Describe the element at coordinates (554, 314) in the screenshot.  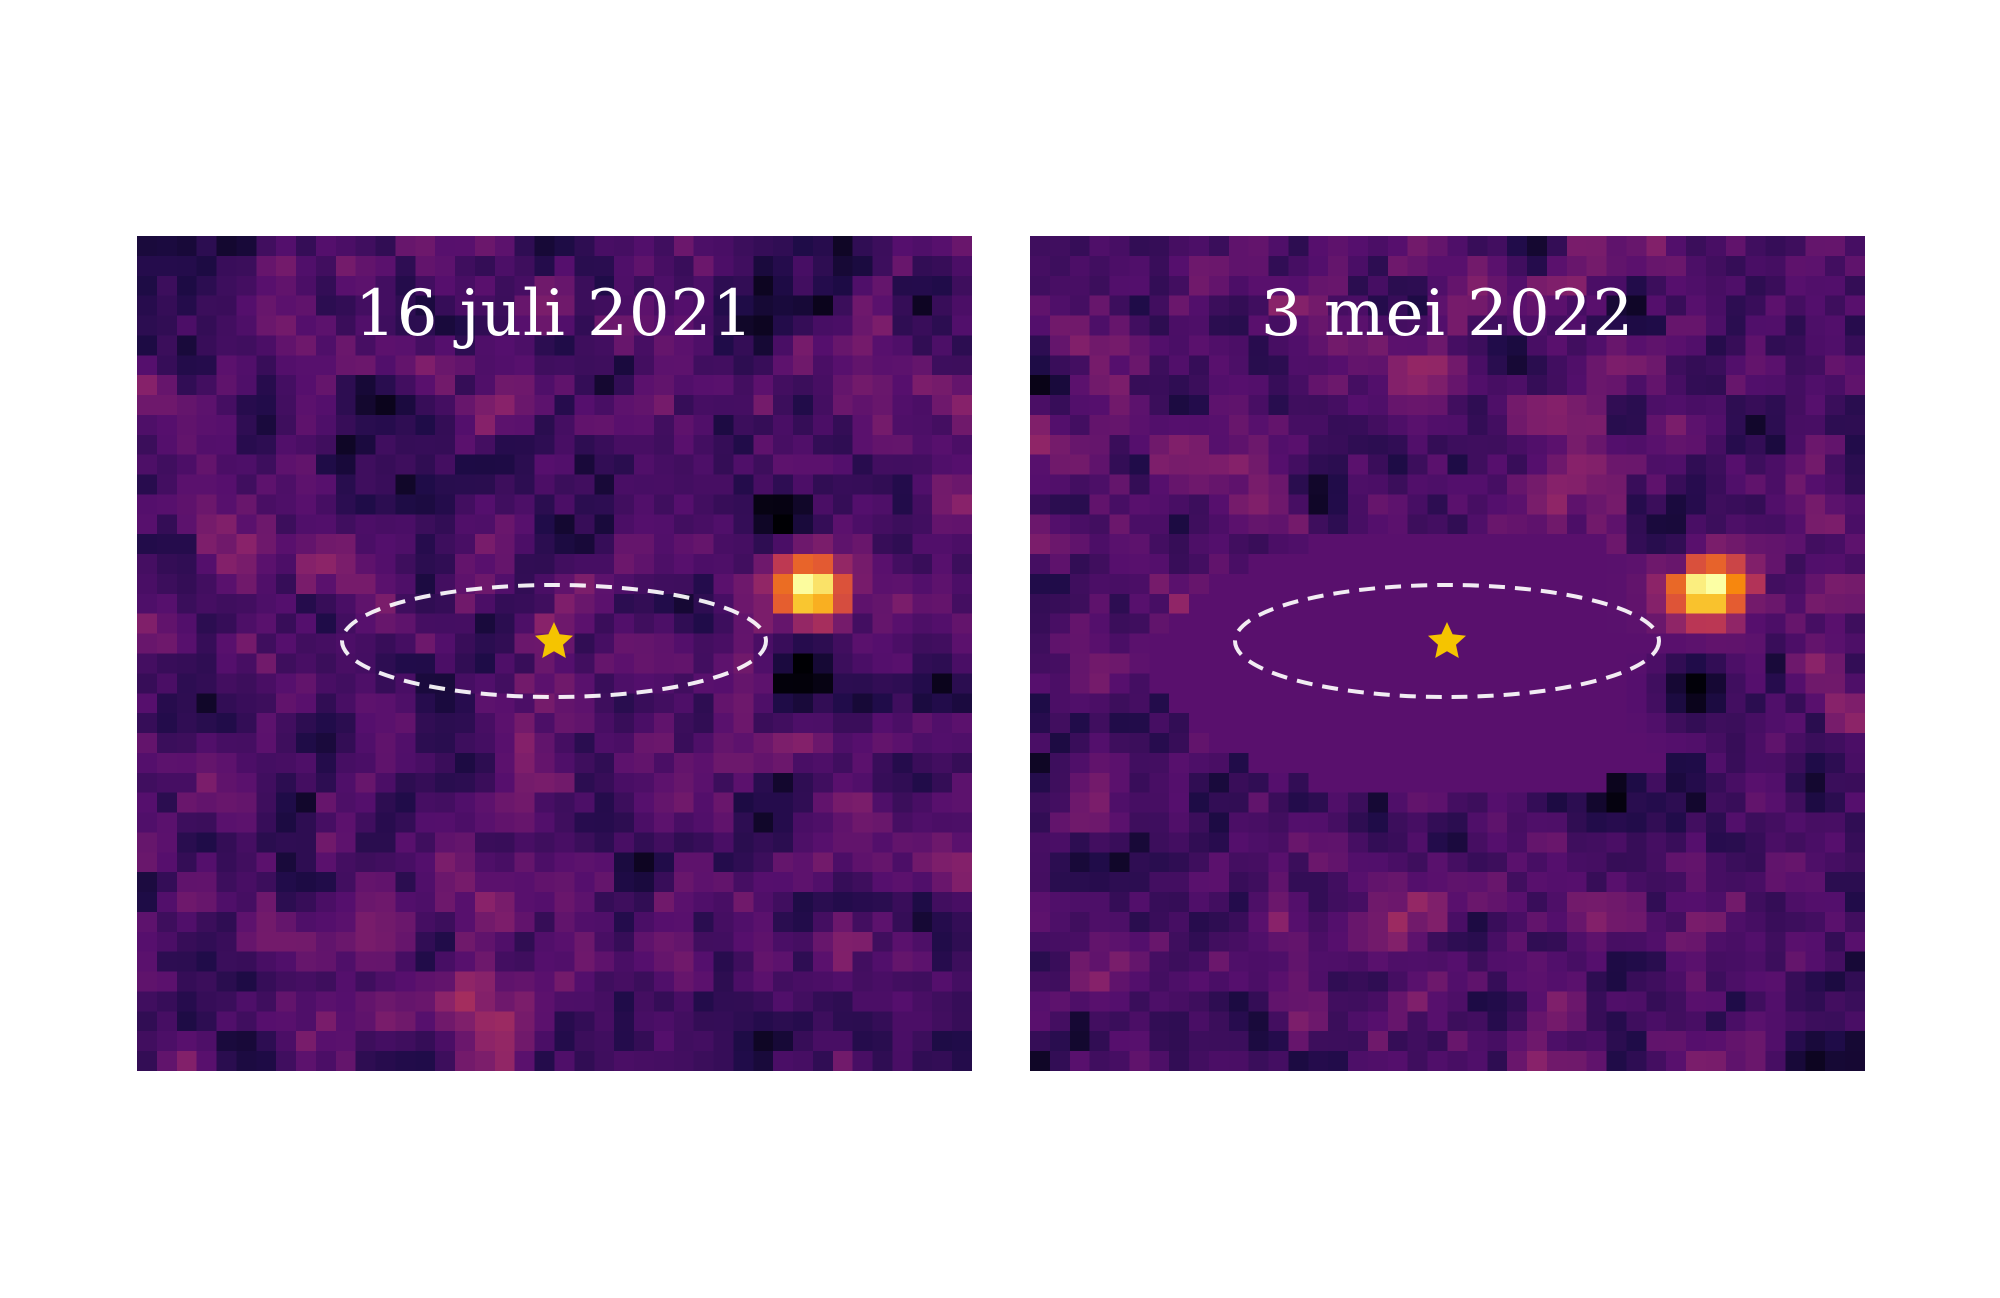
I see `observation-date-label: 16 juli 2021` at that location.